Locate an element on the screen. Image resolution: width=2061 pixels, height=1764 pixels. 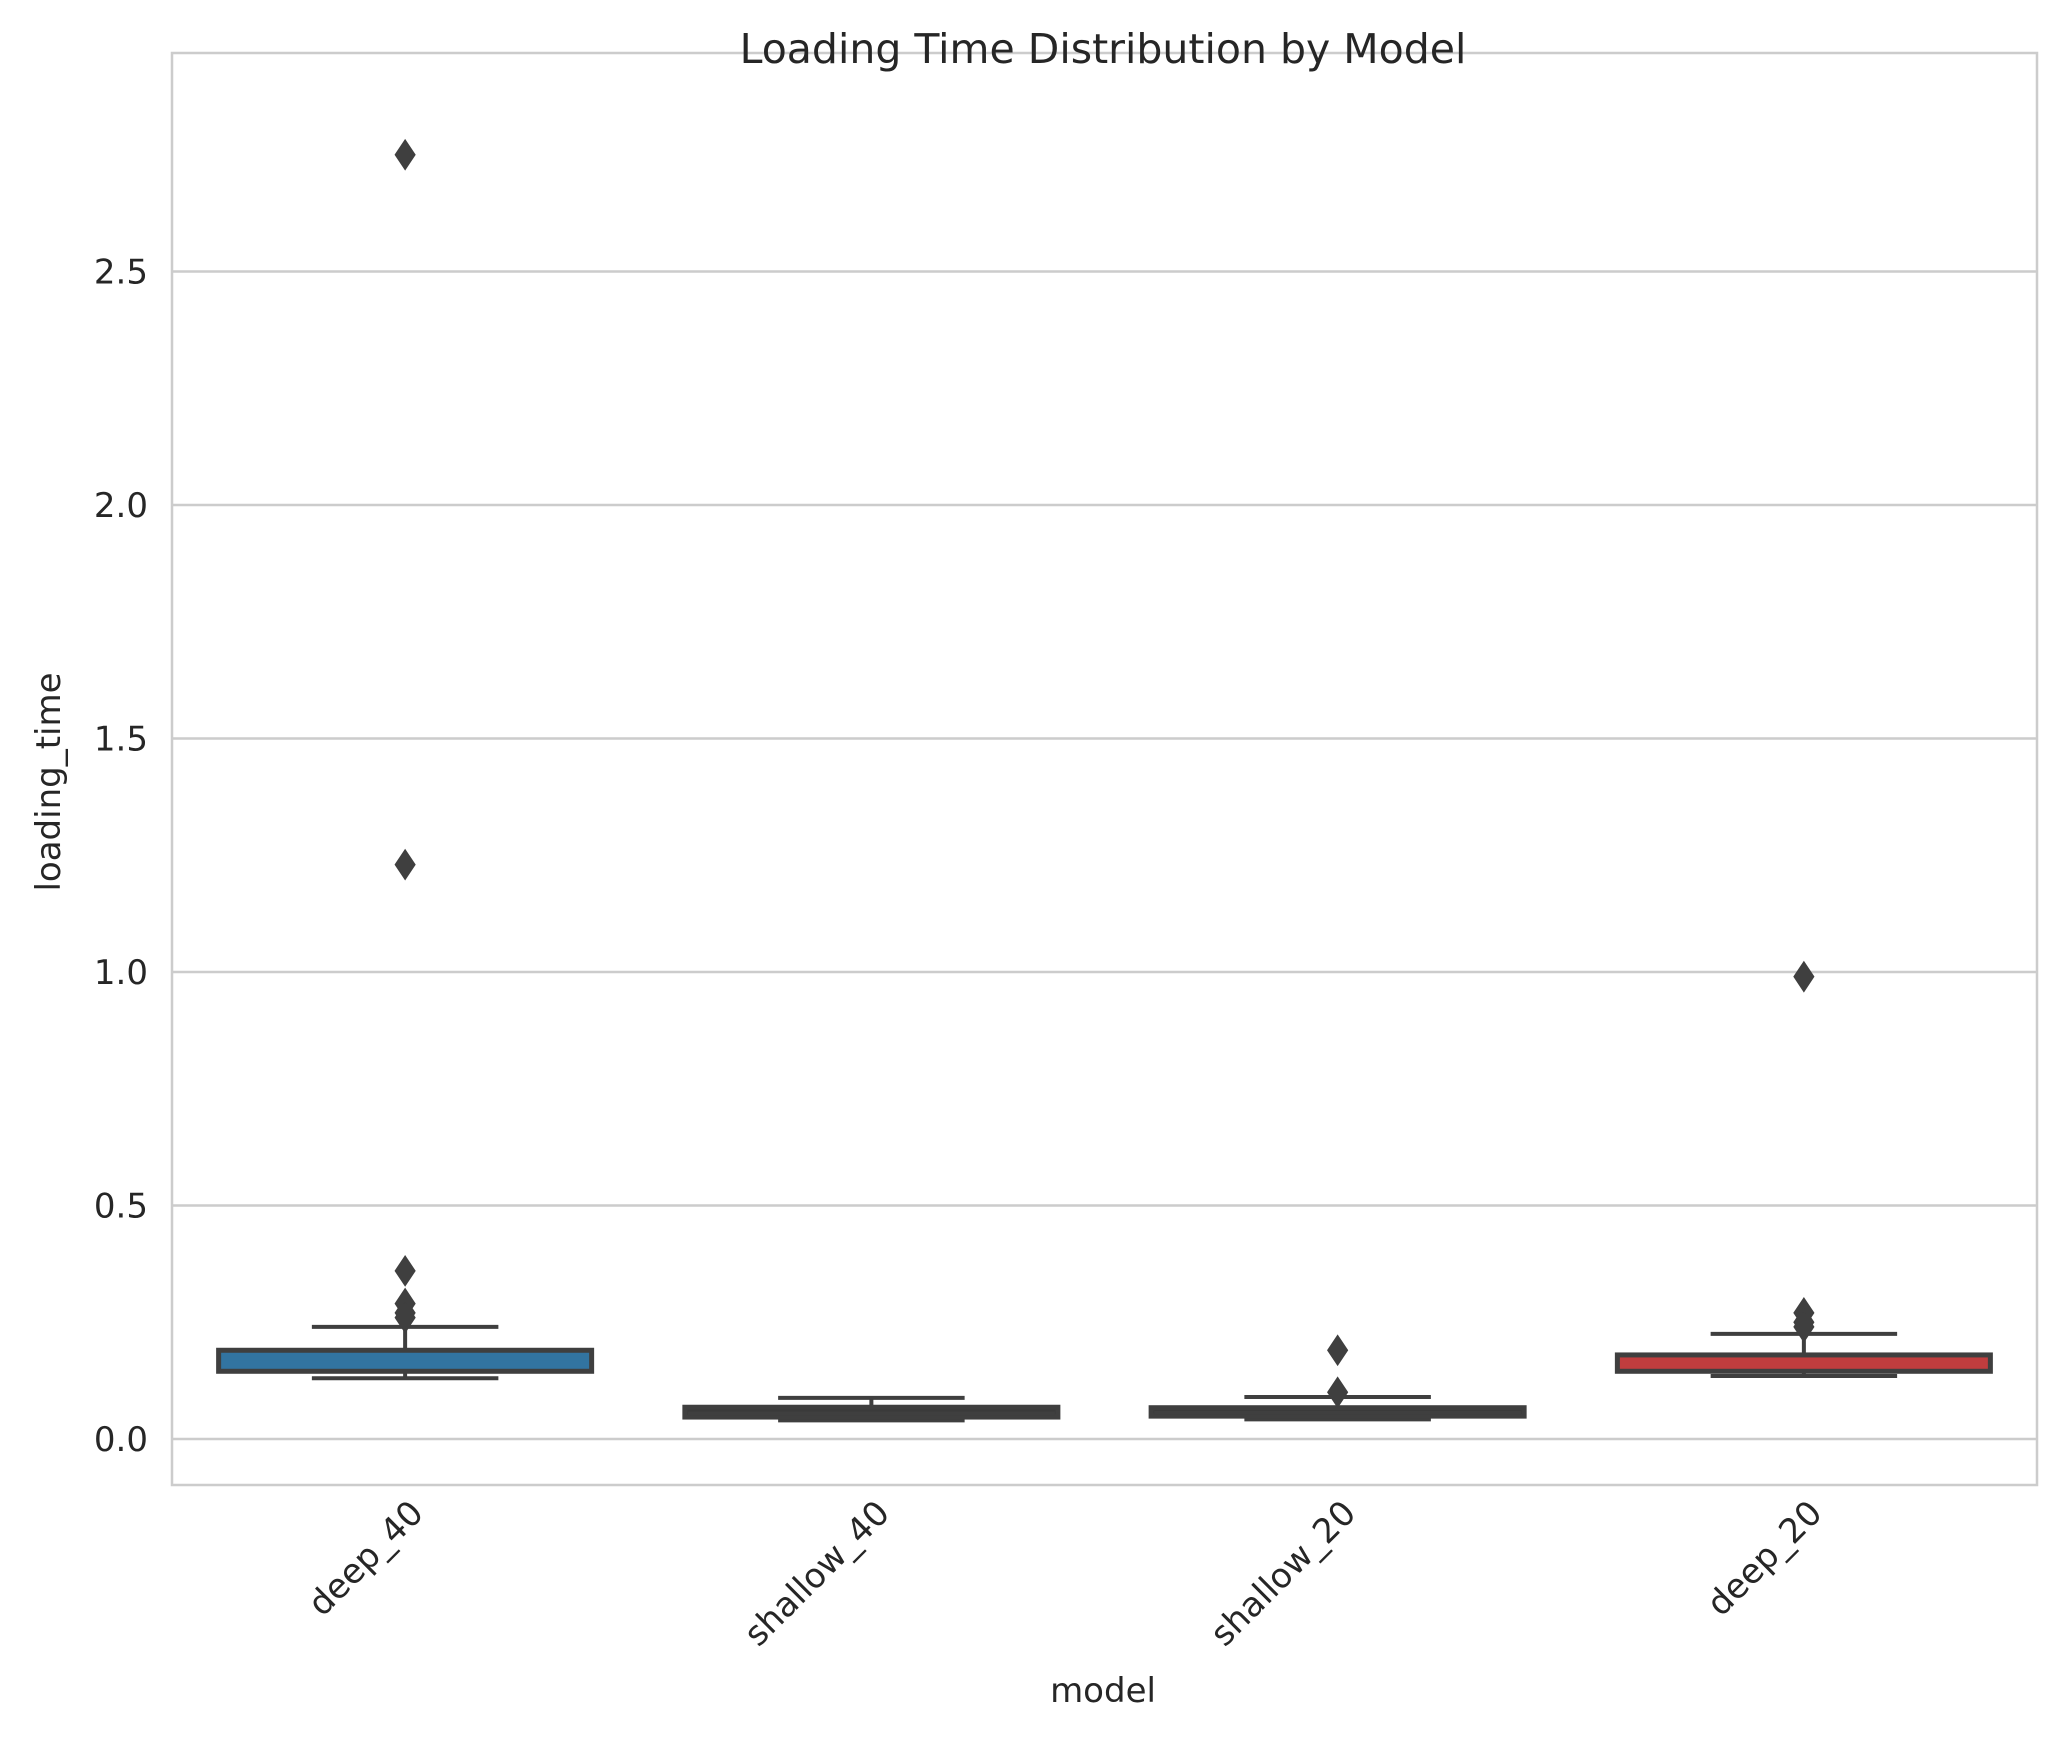
x-axis-label: model is located at coordinates (1103, 1691).